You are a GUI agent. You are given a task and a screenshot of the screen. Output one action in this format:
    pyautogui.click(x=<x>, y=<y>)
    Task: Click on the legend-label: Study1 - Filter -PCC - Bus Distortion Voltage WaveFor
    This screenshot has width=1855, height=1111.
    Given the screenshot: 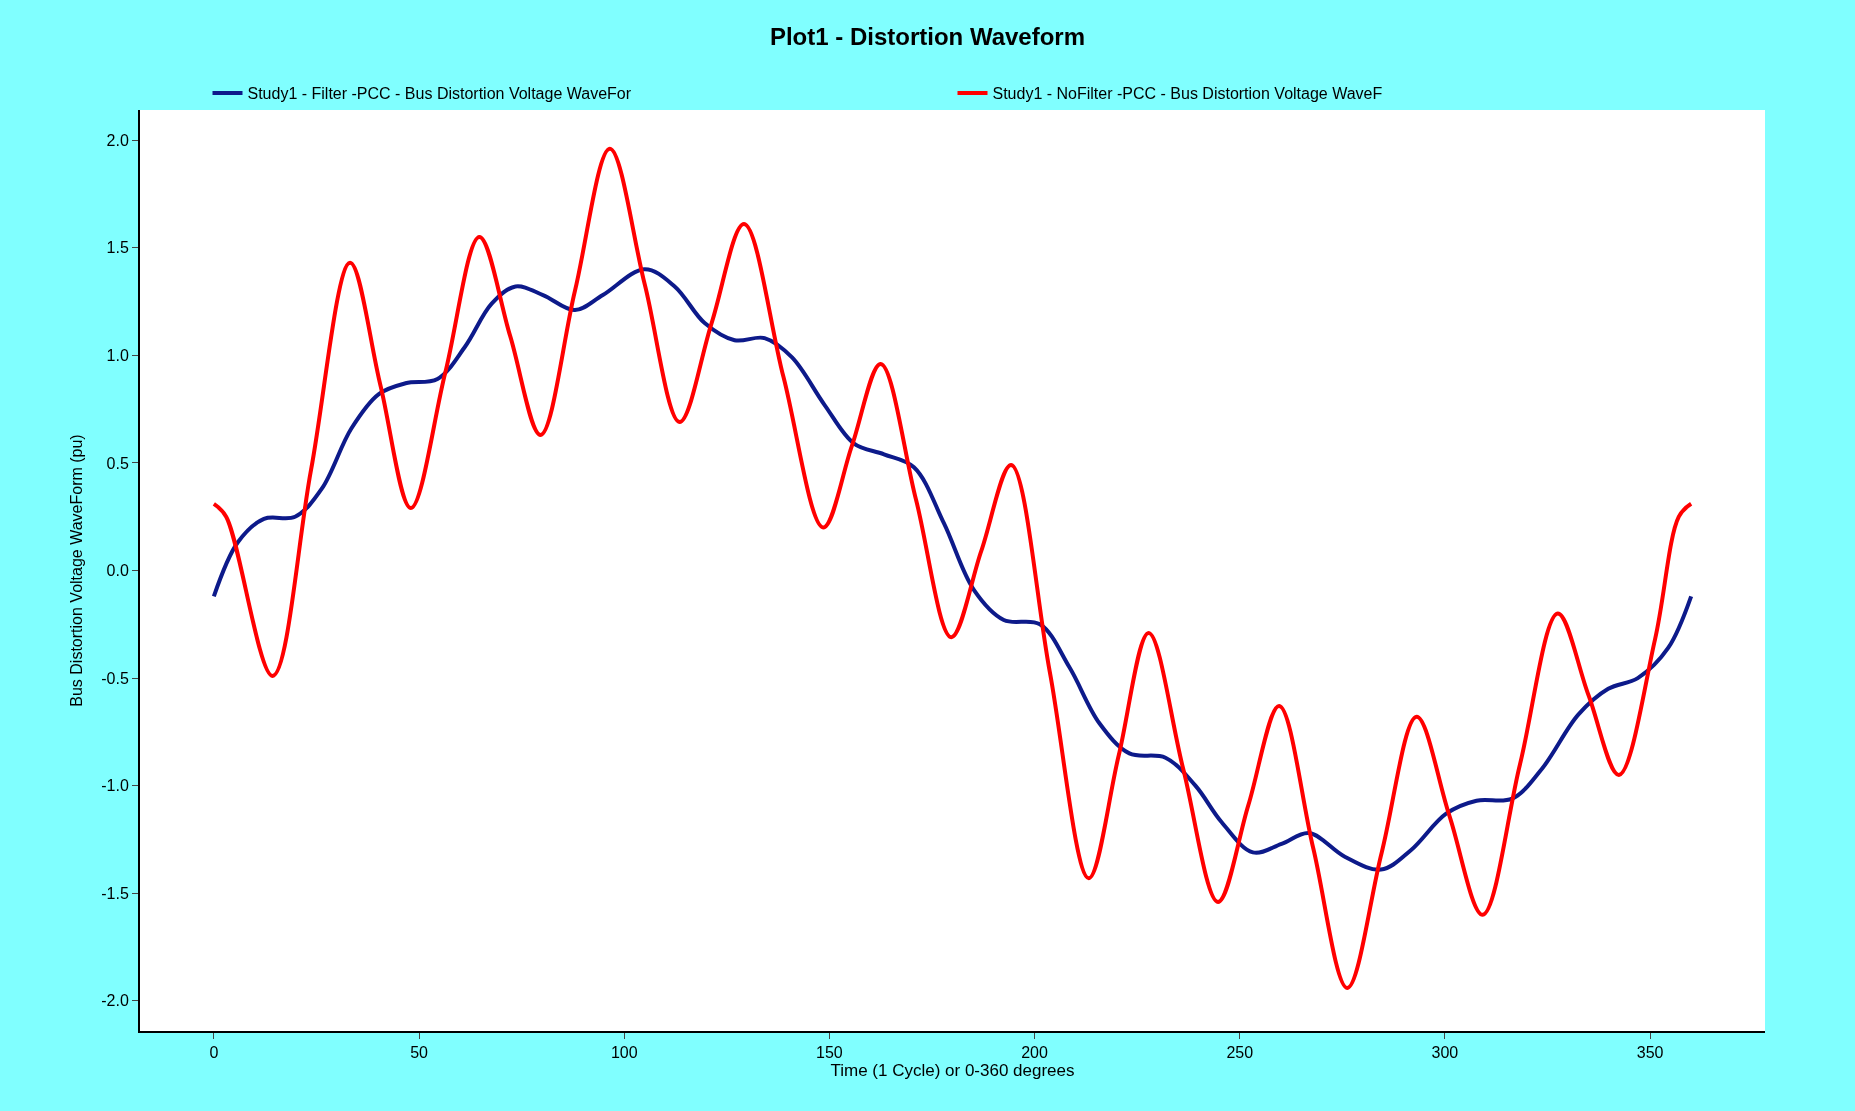 What is the action you would take?
    pyautogui.click(x=439, y=94)
    